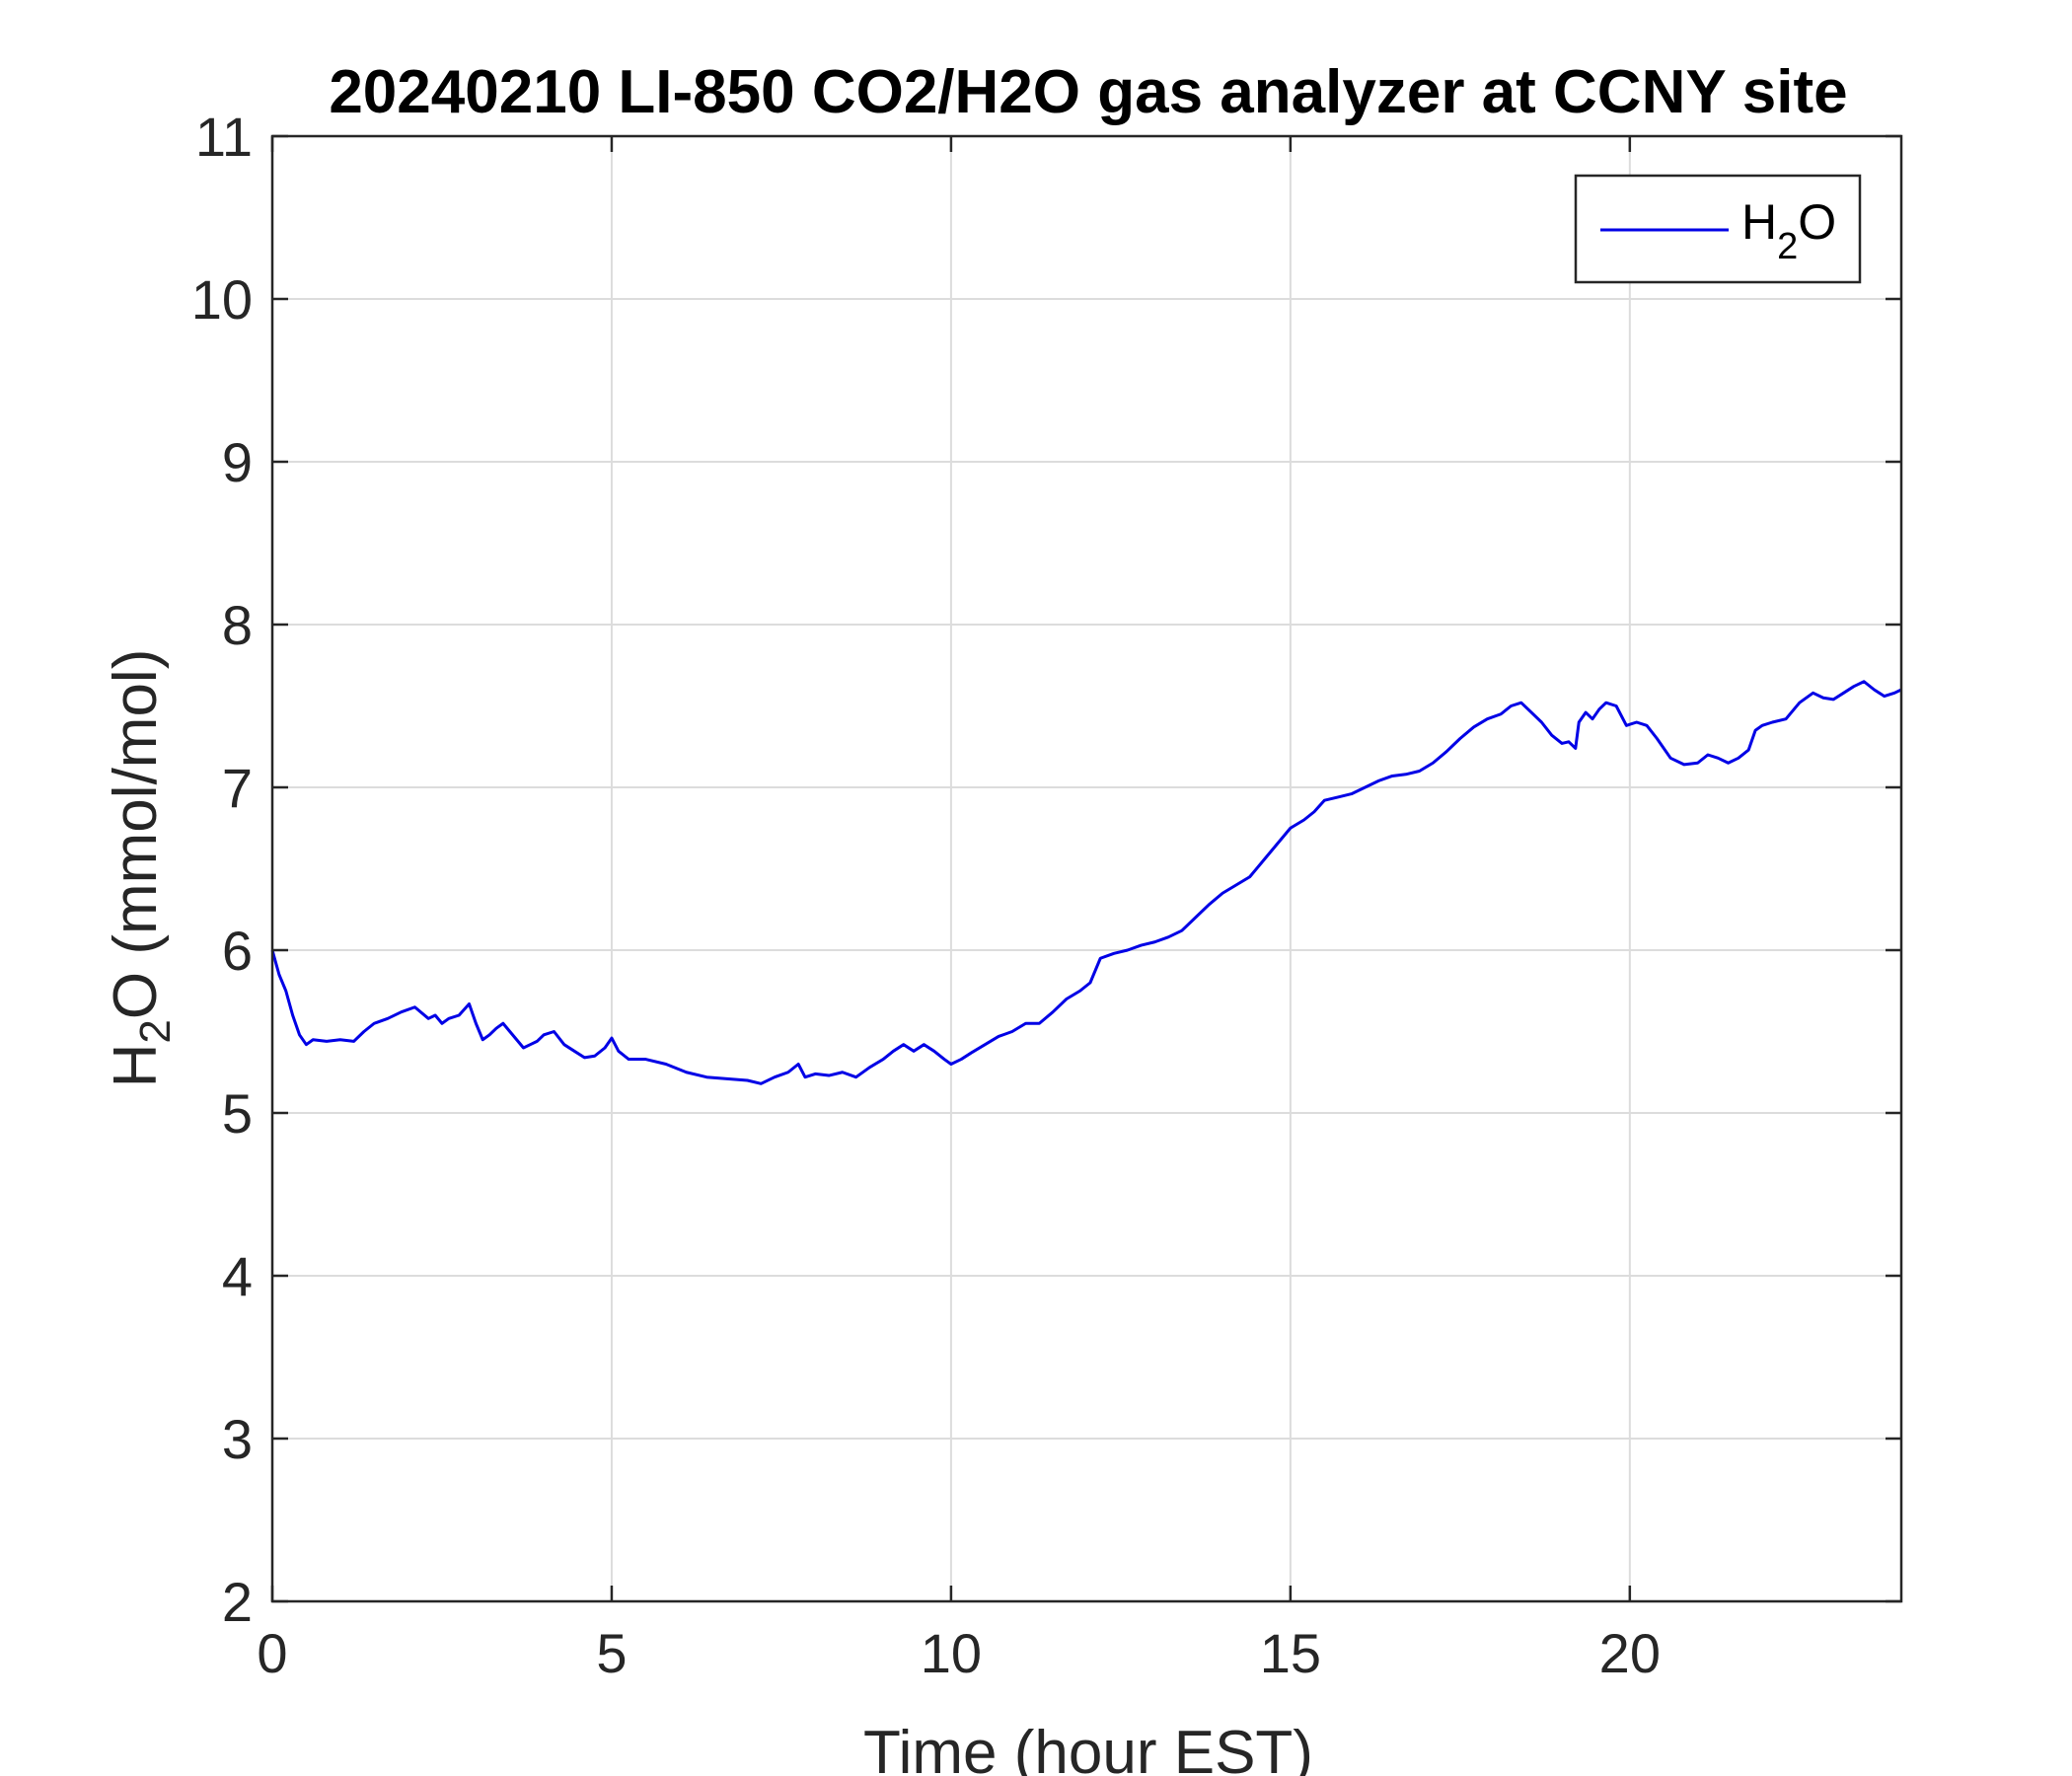  What do you see at coordinates (136, 834) in the screenshot?
I see `y-axis-label-rest: O (mmol/mol)` at bounding box center [136, 834].